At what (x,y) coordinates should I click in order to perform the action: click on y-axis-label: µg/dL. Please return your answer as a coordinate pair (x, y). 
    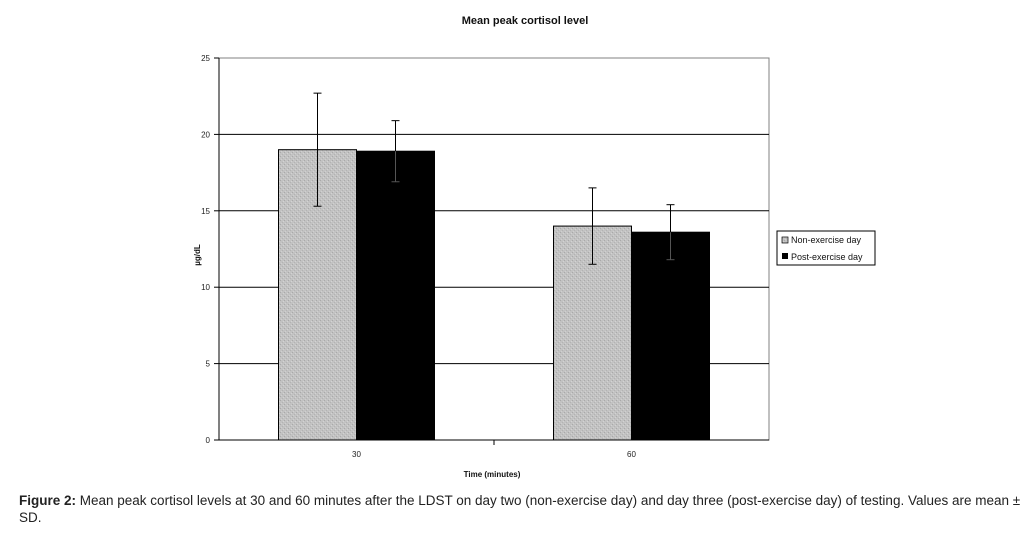
    Looking at the image, I should click on (197, 255).